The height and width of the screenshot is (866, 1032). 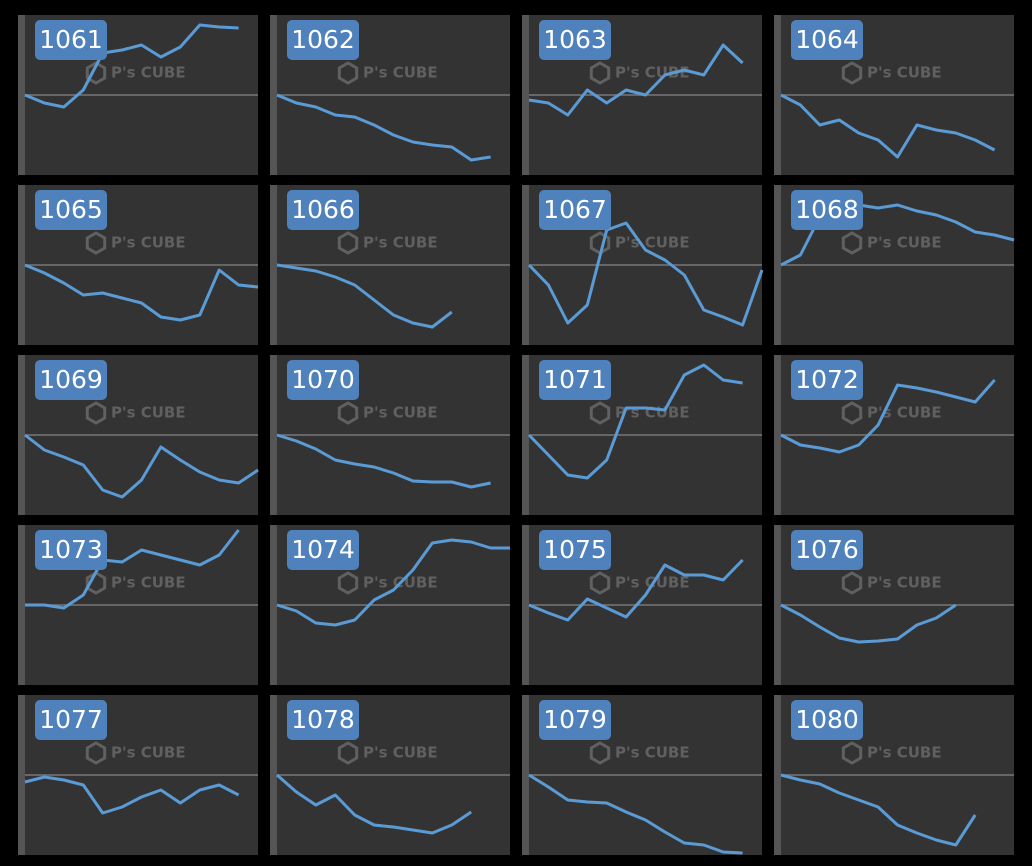 I want to click on chart-panel: P's CUBE 1063, so click(x=642, y=95).